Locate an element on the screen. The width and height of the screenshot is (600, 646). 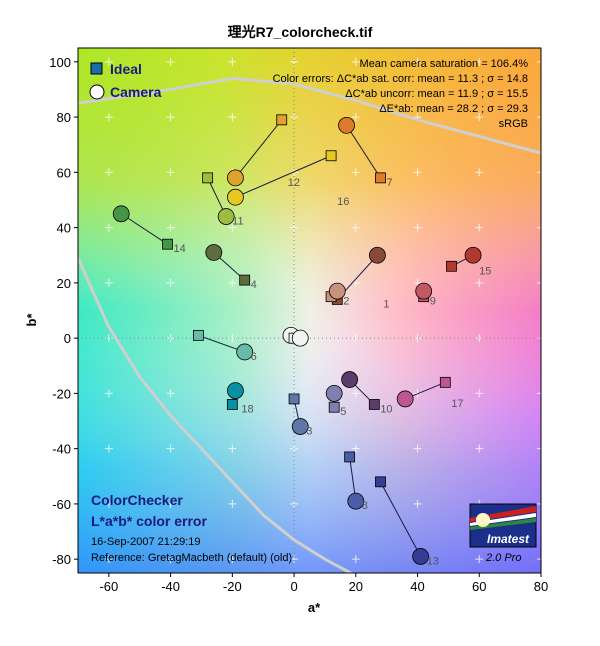
y-tick-label: -40 is located at coordinates (61, 449).